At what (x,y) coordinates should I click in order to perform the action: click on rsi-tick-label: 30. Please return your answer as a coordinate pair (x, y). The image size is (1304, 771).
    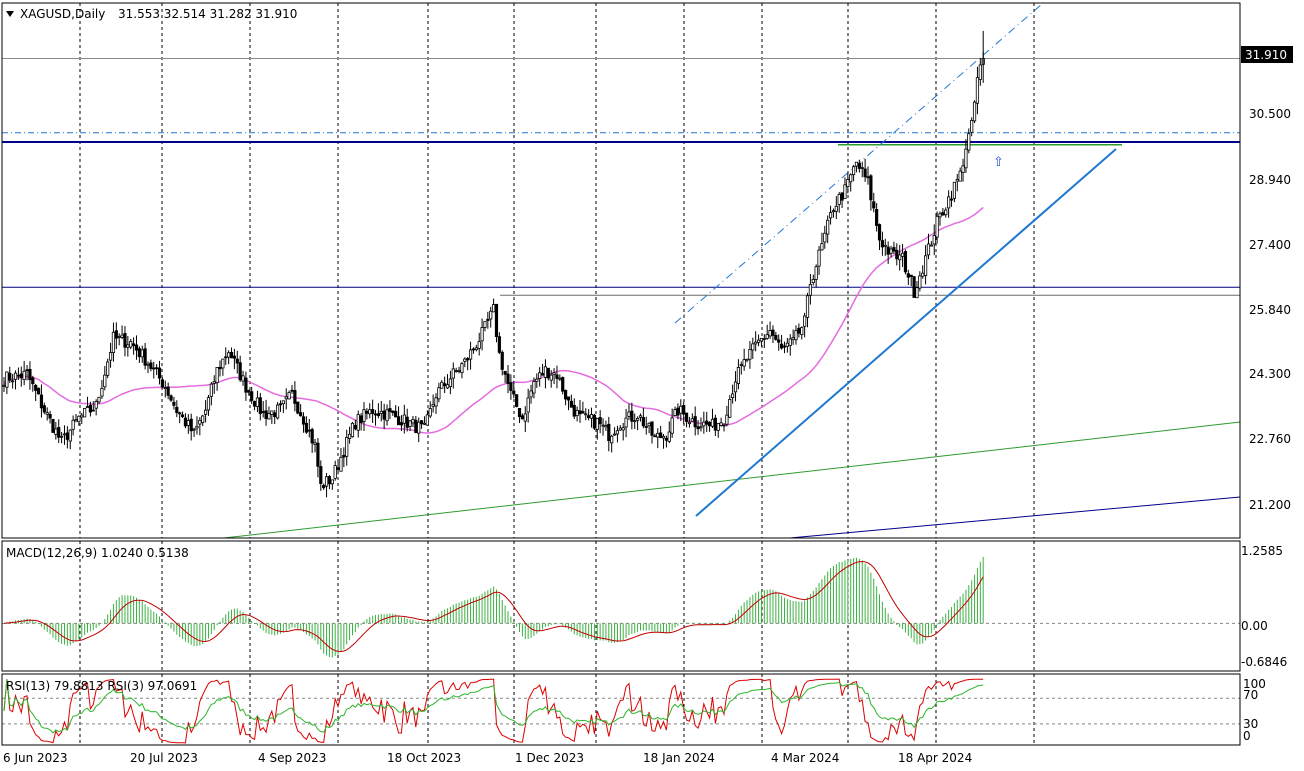
    Looking at the image, I should click on (1250, 724).